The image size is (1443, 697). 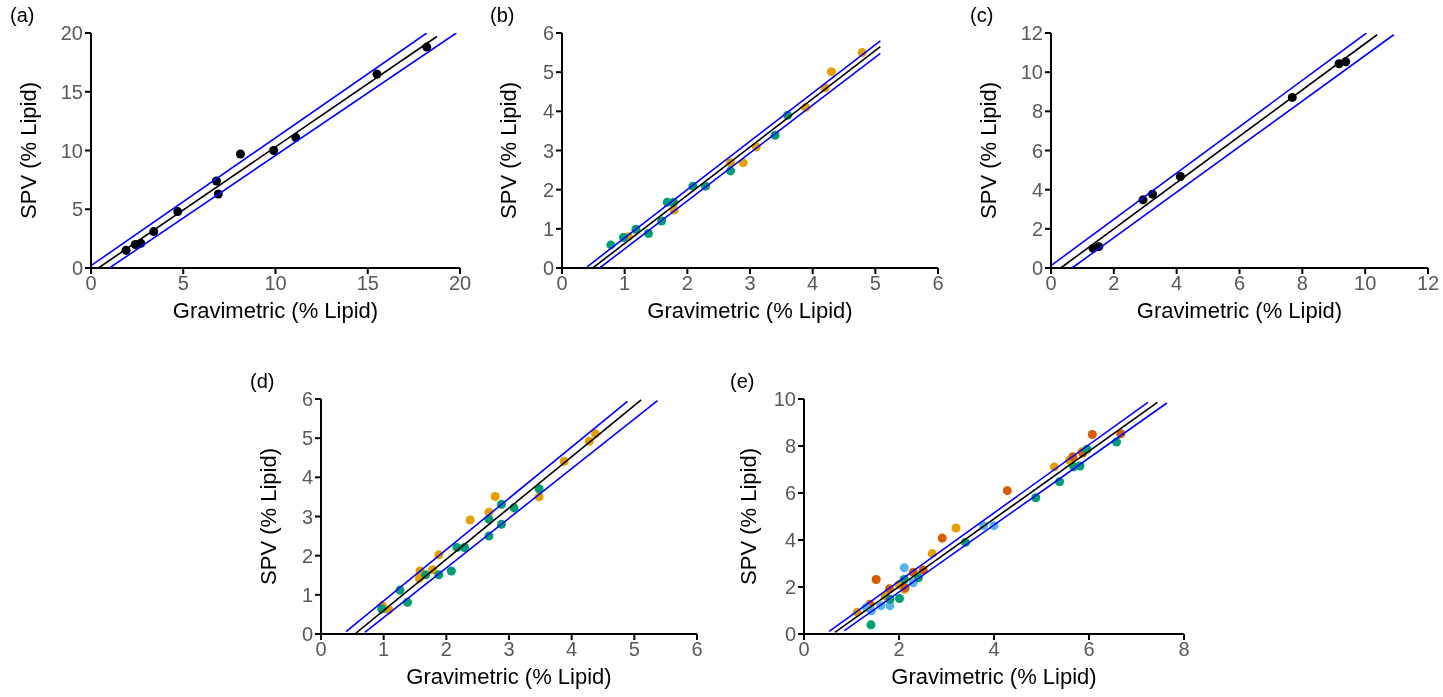 I want to click on y-tick-label: 12, so click(x=1031, y=33).